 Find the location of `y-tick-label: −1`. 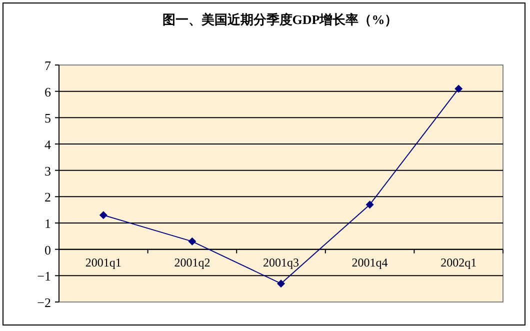

y-tick-label: −1 is located at coordinates (44, 276).